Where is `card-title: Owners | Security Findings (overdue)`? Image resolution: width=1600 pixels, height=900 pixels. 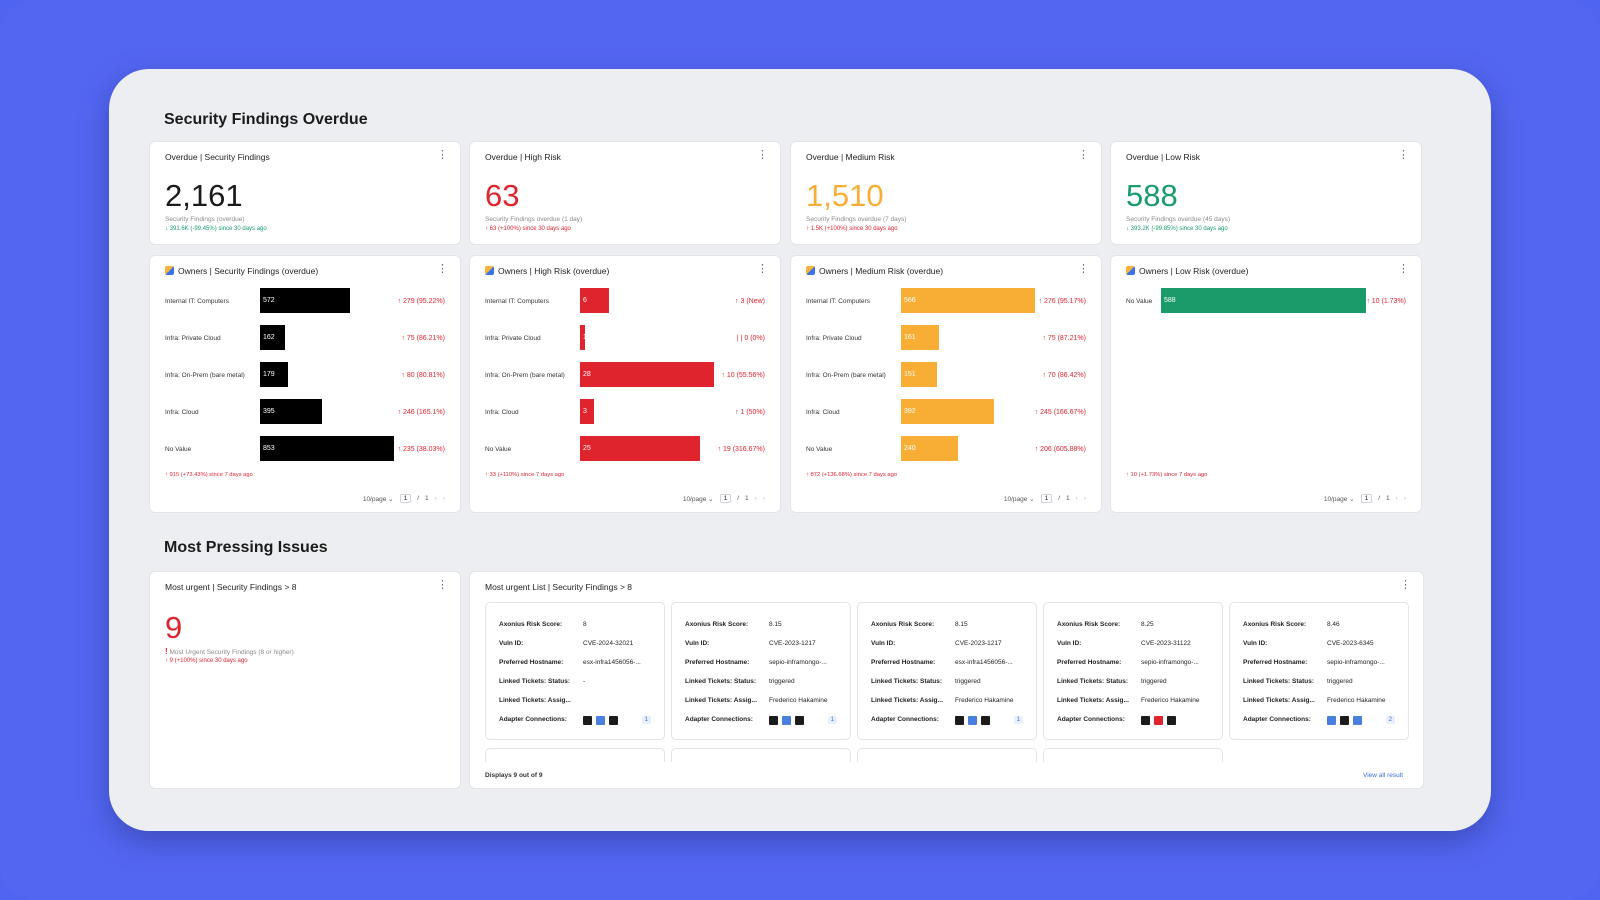
card-title: Owners | Security Findings (overdue) is located at coordinates (241, 271).